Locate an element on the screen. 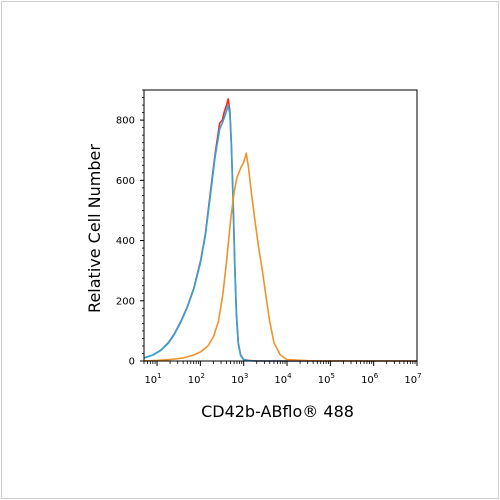 The width and height of the screenshot is (500, 500). x-tick-label: 10⁶ is located at coordinates (370, 379).